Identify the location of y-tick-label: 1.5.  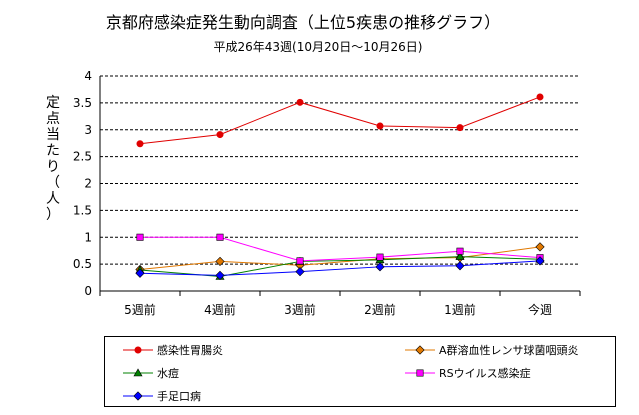
(82, 210).